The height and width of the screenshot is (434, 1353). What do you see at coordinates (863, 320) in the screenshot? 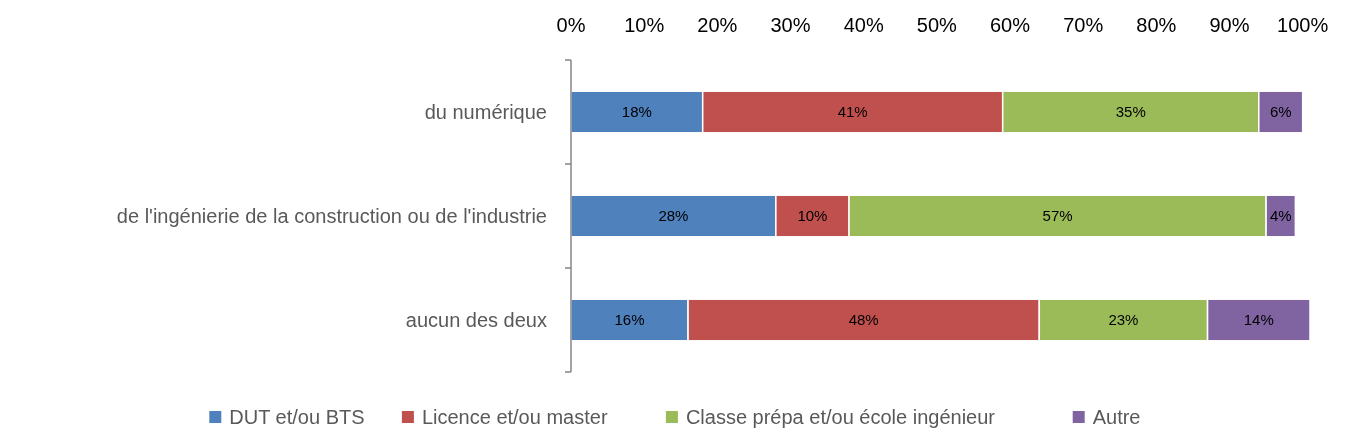
I see `data-label: 48%` at bounding box center [863, 320].